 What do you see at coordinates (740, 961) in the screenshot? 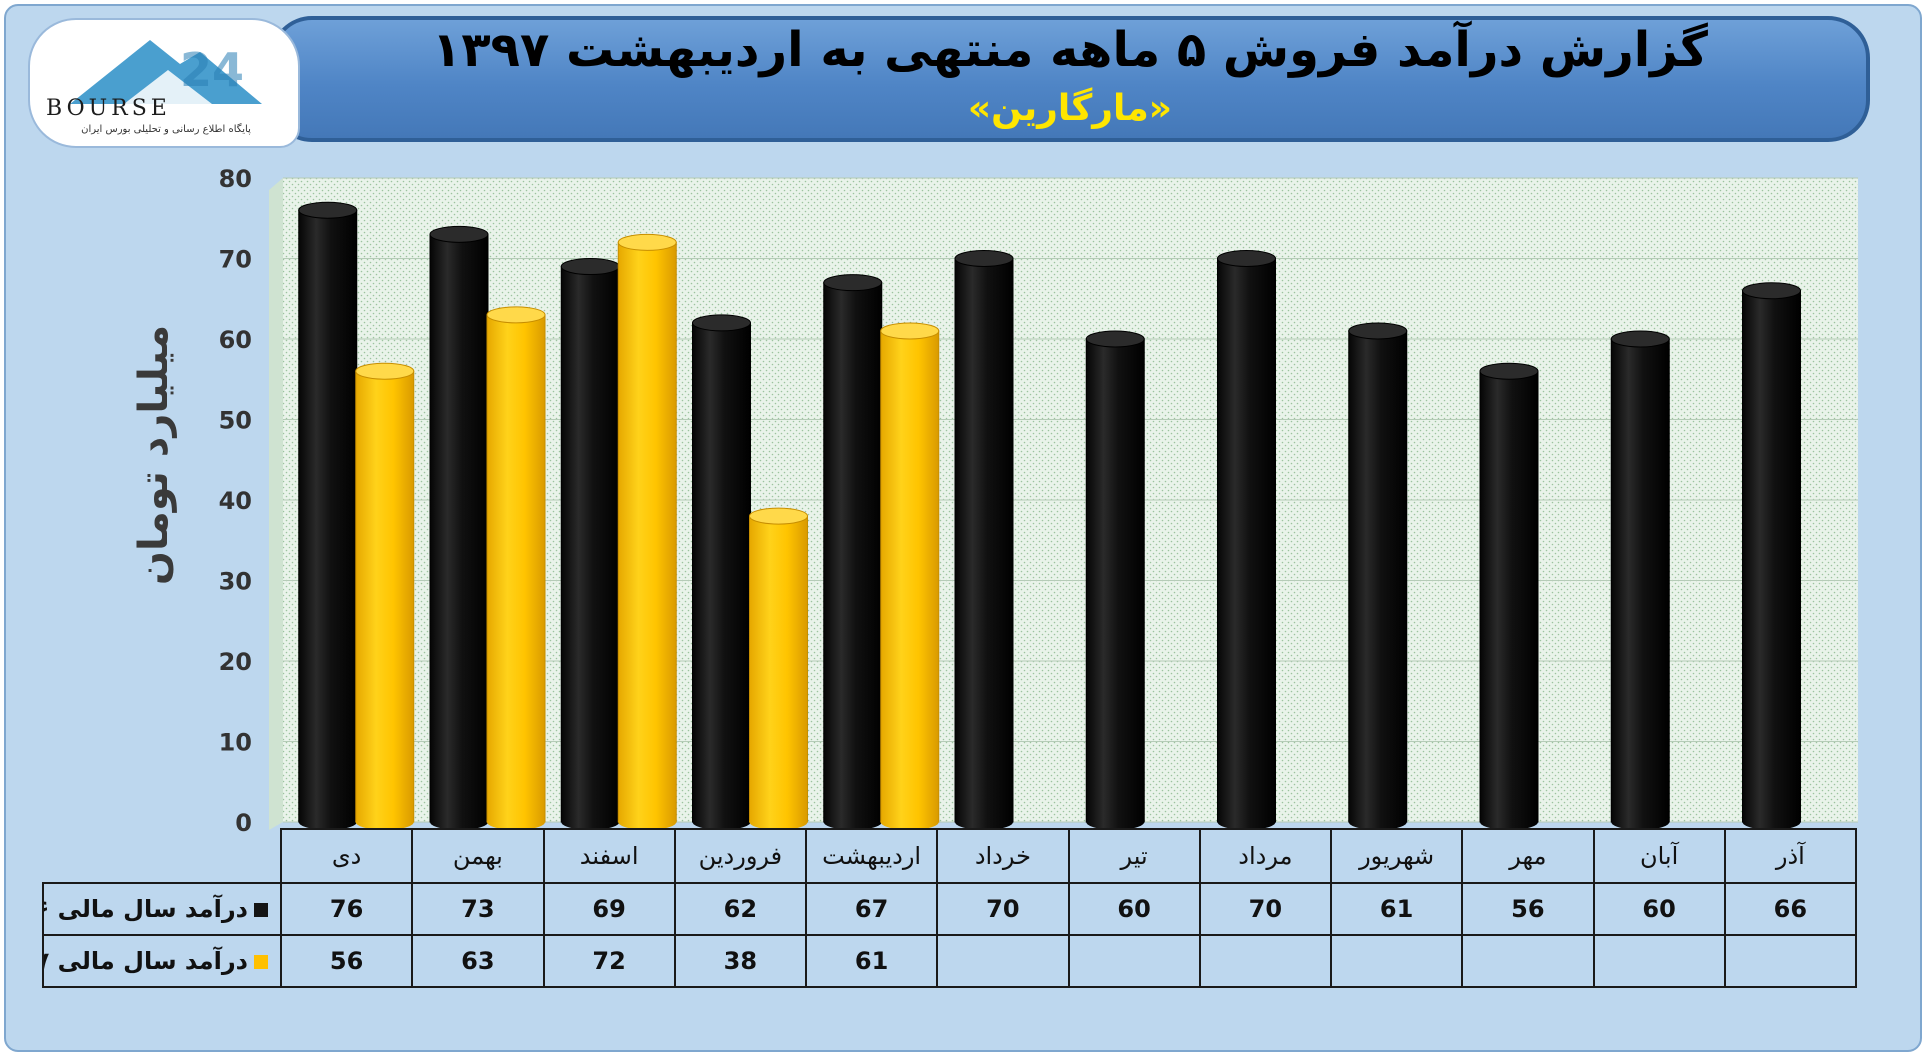
I see `data-label: 38` at bounding box center [740, 961].